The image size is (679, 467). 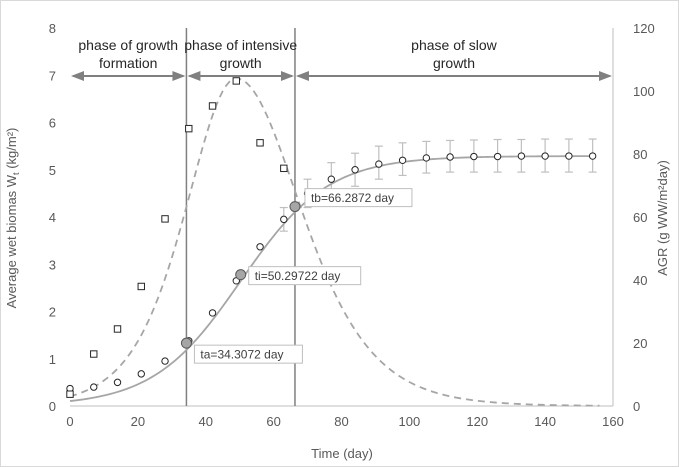 I want to click on y2-tick-label: 100, so click(x=644, y=91).